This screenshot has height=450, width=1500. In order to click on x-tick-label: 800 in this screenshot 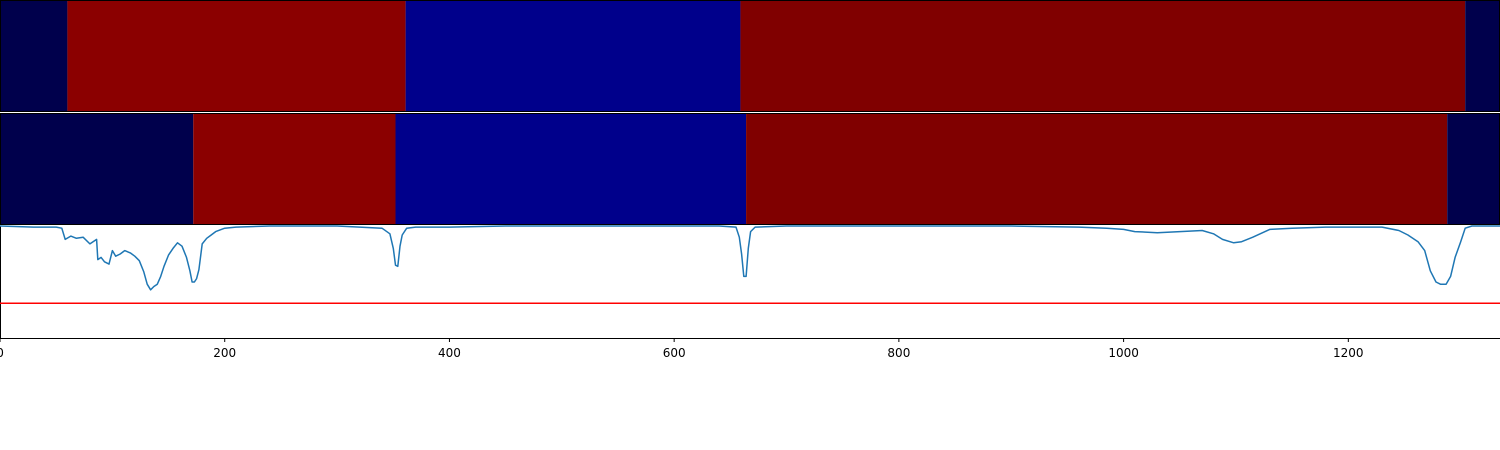, I will do `click(898, 353)`.